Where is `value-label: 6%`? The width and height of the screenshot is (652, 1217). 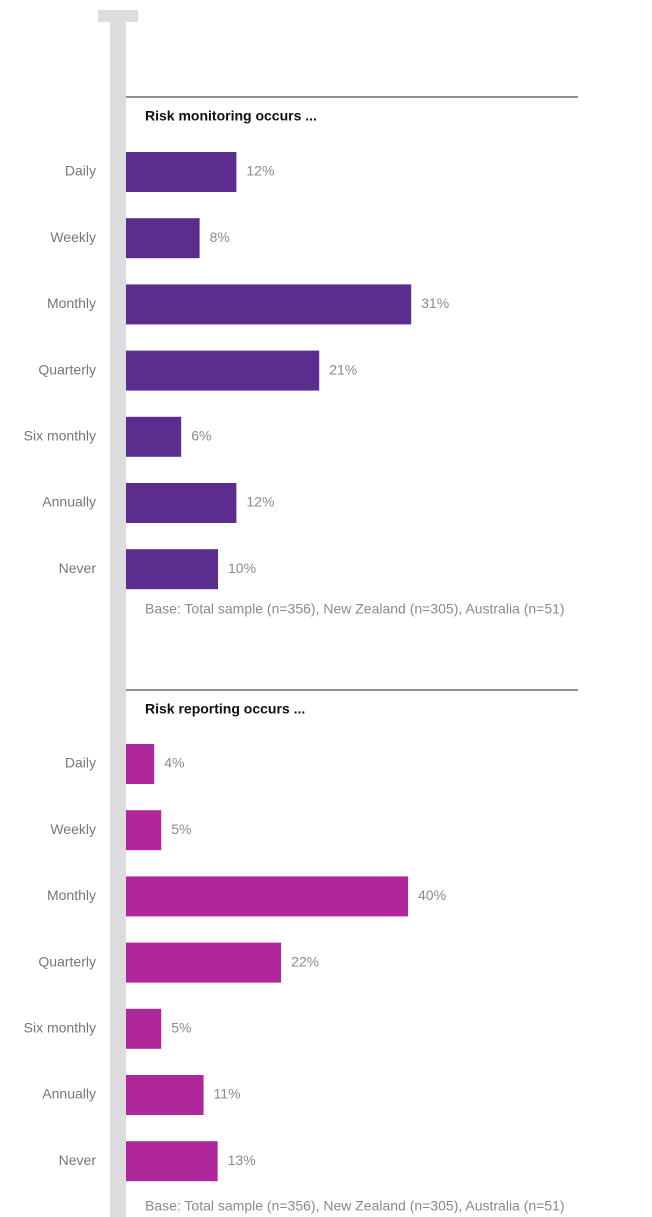 value-label: 6% is located at coordinates (201, 436).